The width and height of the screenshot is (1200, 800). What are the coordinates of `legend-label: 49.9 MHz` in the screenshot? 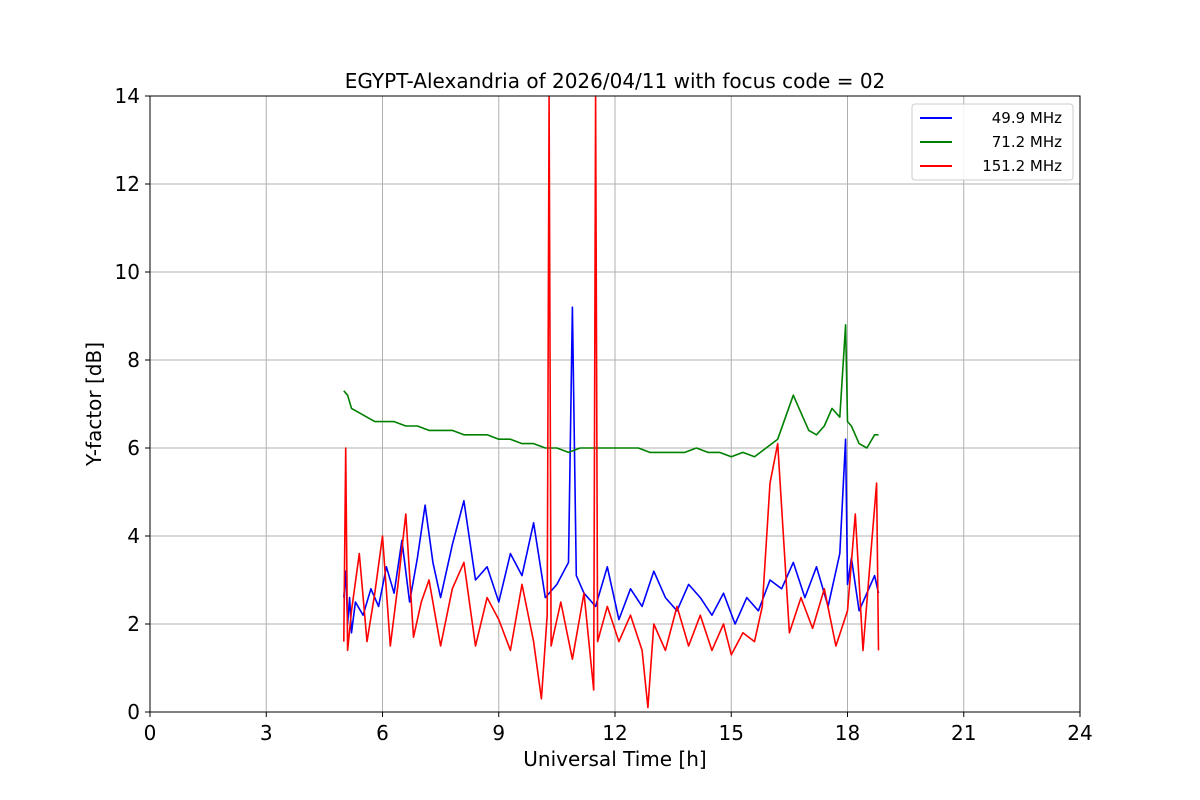 It's located at (1027, 118).